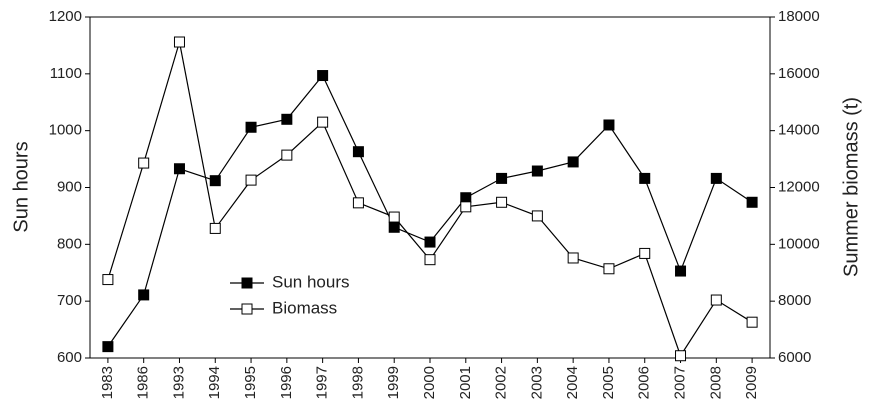  Describe the element at coordinates (69, 300) in the screenshot. I see `y-tick-label: 700` at that location.